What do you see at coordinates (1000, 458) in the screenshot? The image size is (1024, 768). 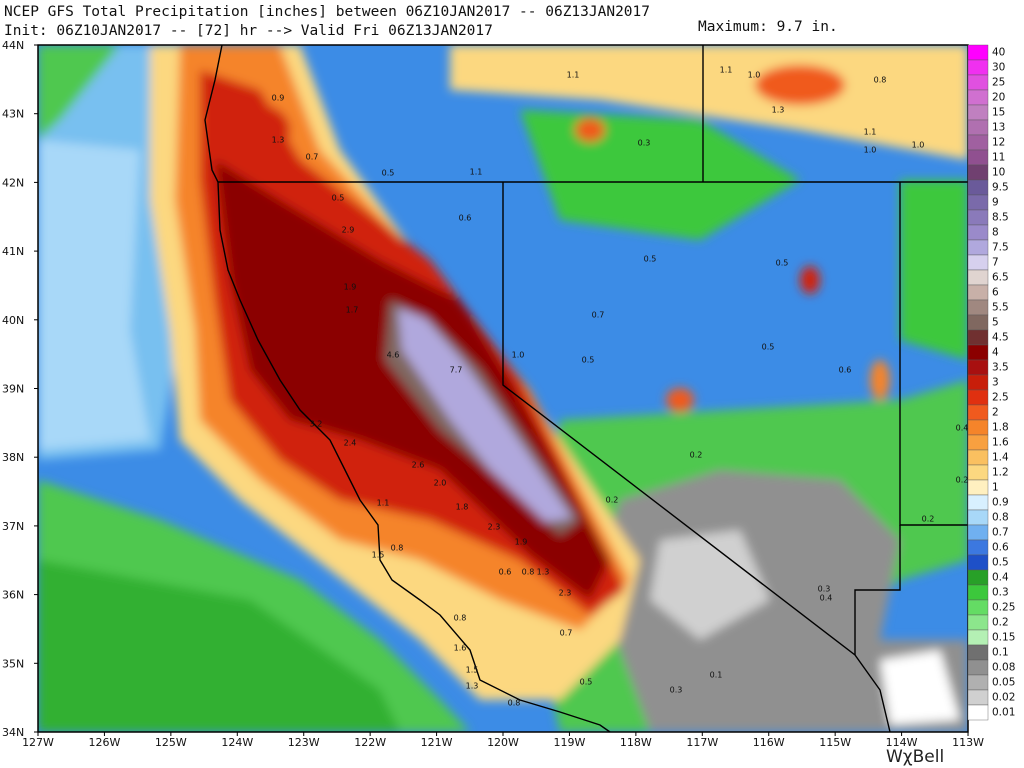 I see `colorbar-label: 1.4` at bounding box center [1000, 458].